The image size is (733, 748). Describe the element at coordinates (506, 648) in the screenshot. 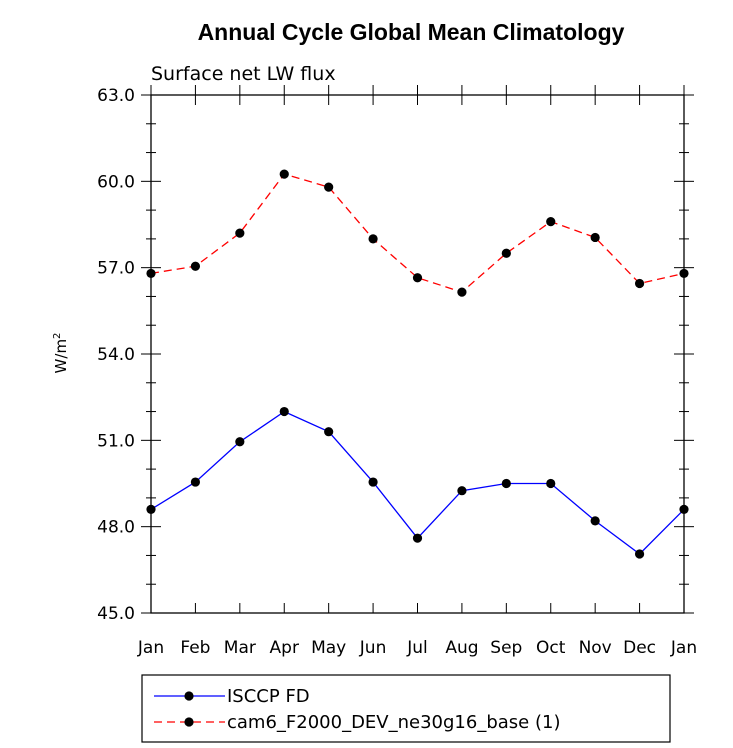

I see `x-tick-label: Sep` at that location.